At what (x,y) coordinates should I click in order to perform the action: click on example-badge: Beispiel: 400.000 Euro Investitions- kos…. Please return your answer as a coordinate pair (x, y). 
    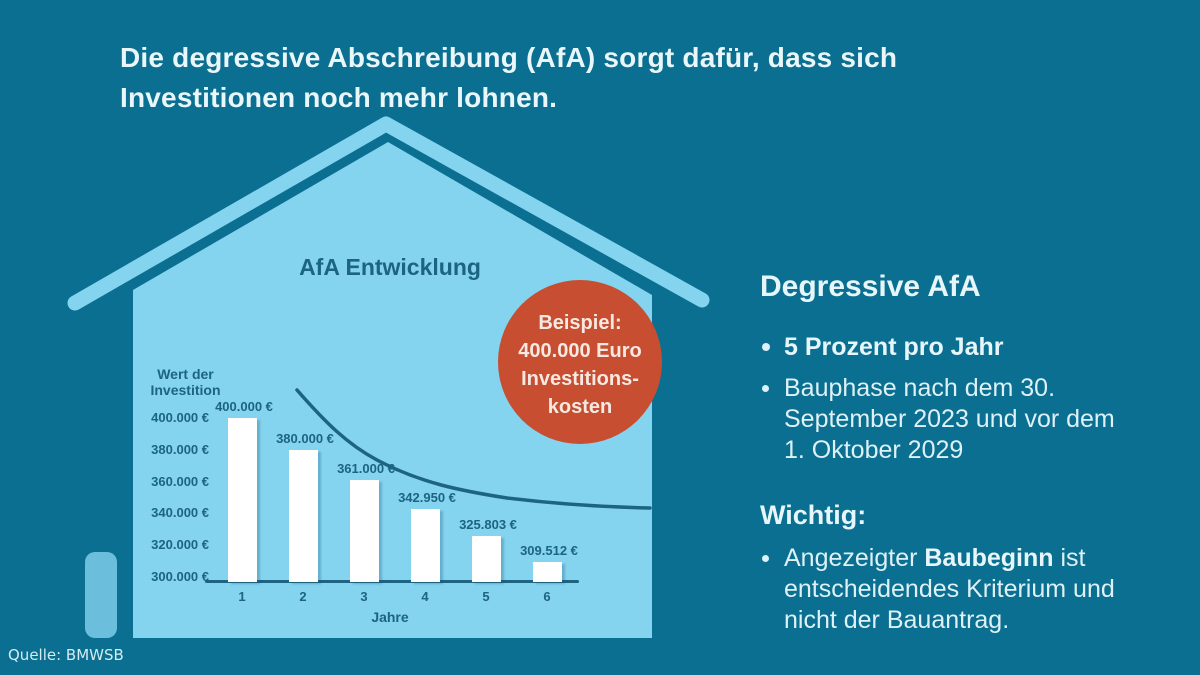
    Looking at the image, I should click on (580, 362).